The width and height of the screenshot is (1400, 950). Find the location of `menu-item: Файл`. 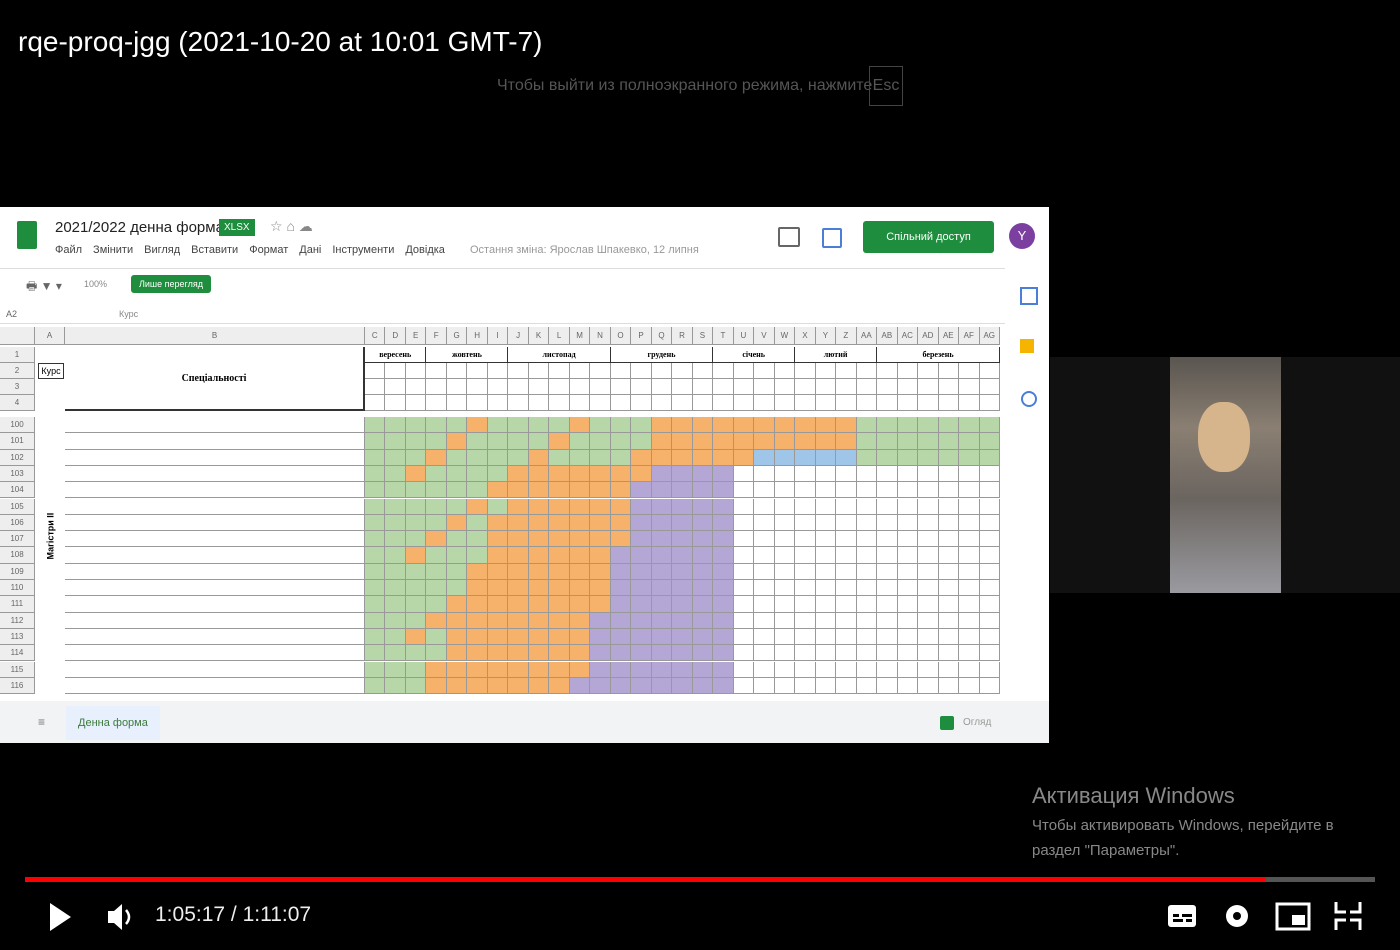

menu-item: Файл is located at coordinates (69, 250).